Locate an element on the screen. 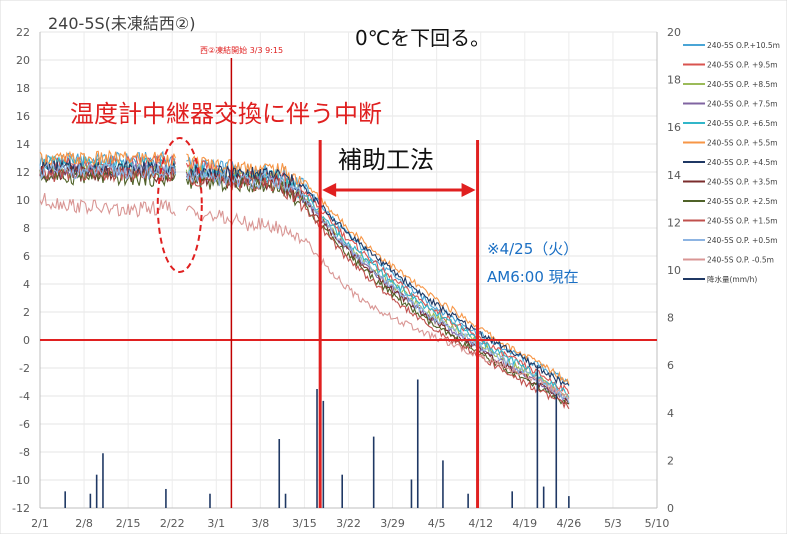 The image size is (787, 534). legend-label: 240-5S O.P. +1.5m is located at coordinates (742, 221).